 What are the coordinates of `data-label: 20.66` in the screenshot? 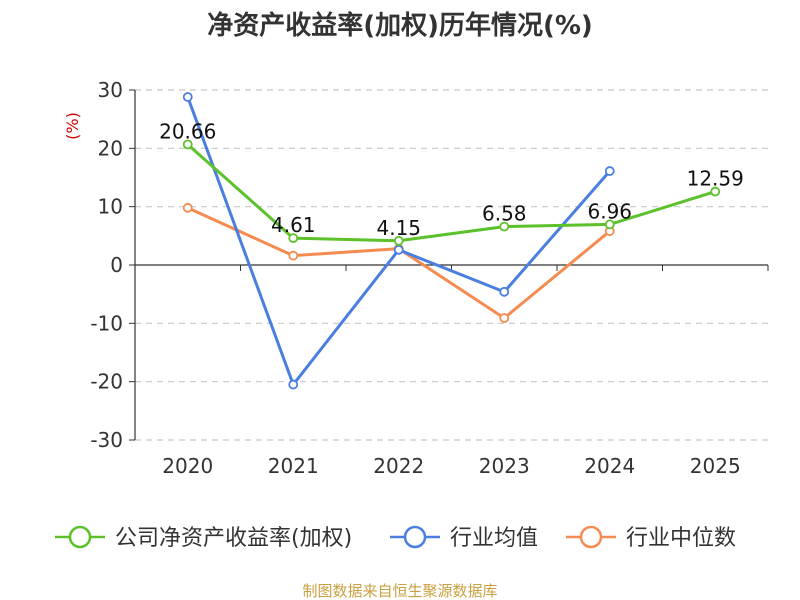 It's located at (187, 131).